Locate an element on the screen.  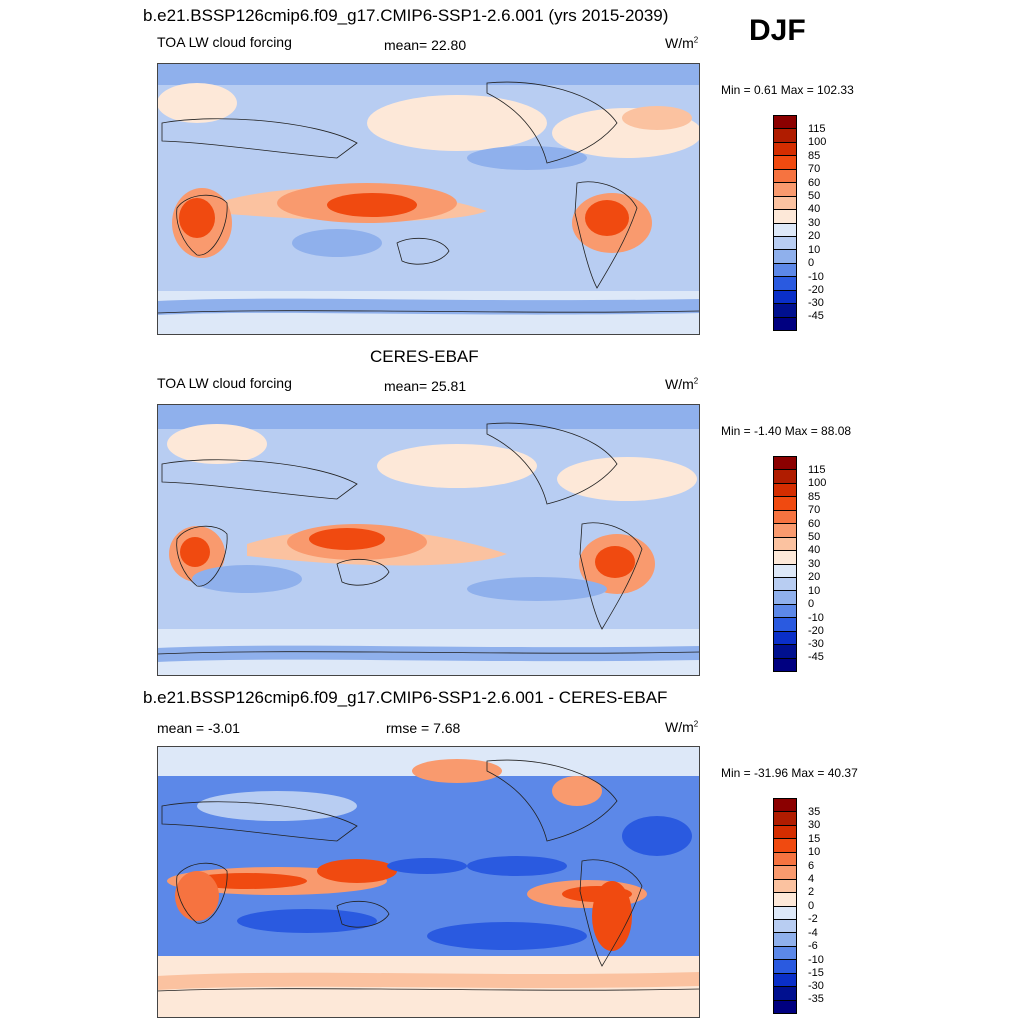
panel-2-title: CERES-EBAF is located at coordinates (424, 356).